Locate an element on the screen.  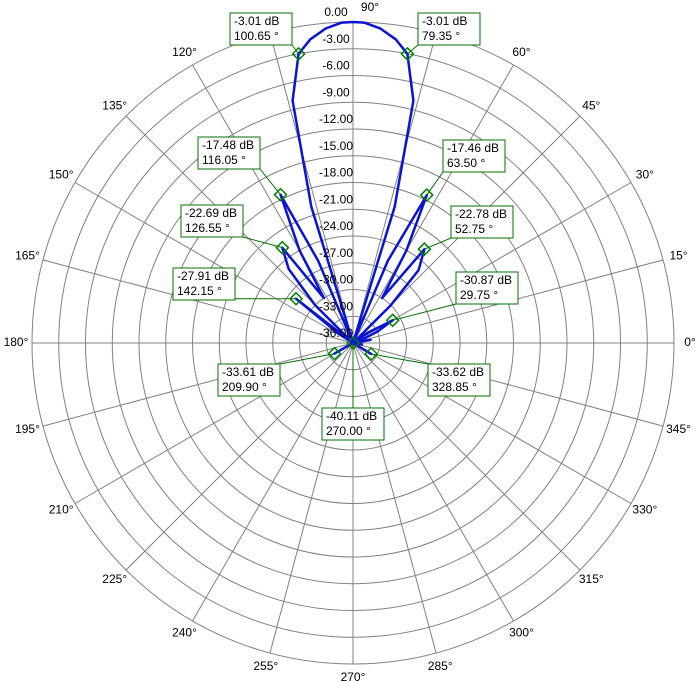
angle-tick-label: 15° is located at coordinates (678, 255).